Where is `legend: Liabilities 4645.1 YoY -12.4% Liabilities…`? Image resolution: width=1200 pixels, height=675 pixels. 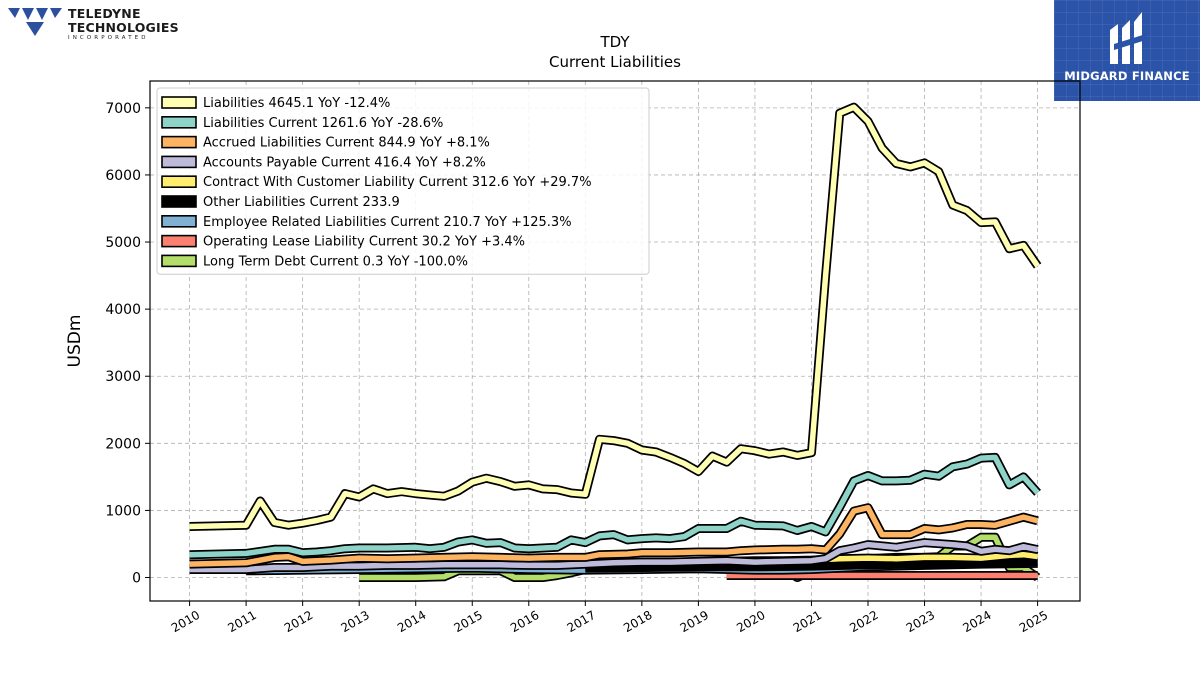
legend: Liabilities 4645.1 YoY -12.4% Liabilities… is located at coordinates (403, 181).